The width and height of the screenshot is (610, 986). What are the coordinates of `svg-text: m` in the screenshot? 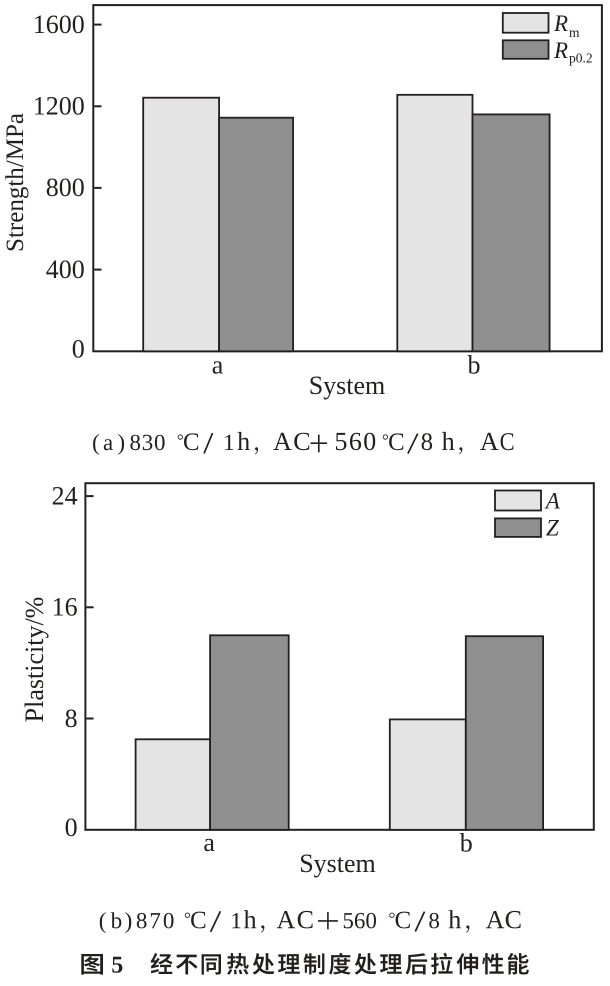 It's located at (574, 32).